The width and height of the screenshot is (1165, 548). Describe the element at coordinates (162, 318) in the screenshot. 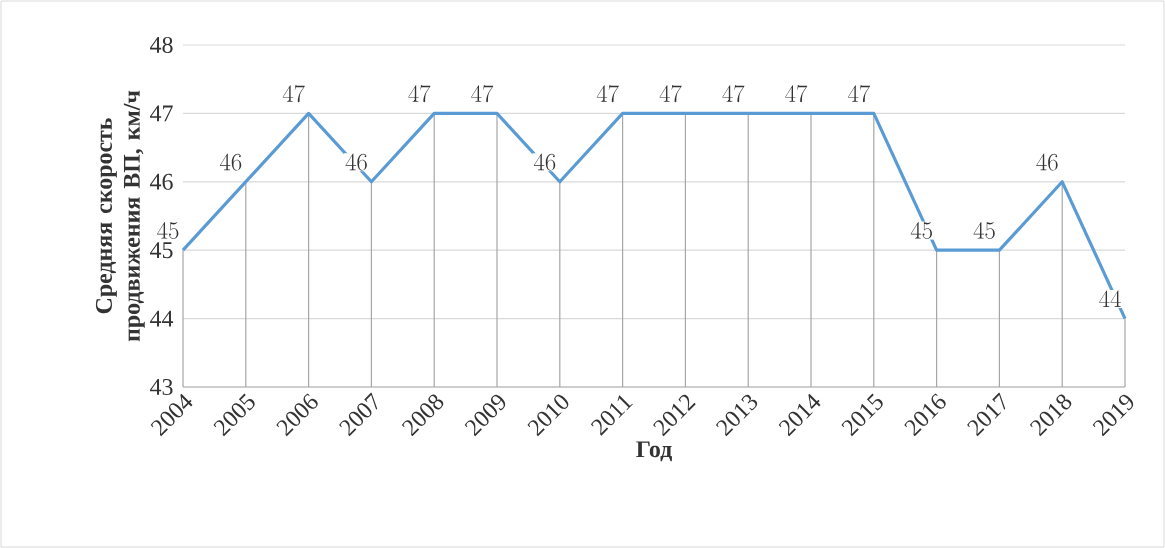

I see `y-tick-label: 44` at that location.